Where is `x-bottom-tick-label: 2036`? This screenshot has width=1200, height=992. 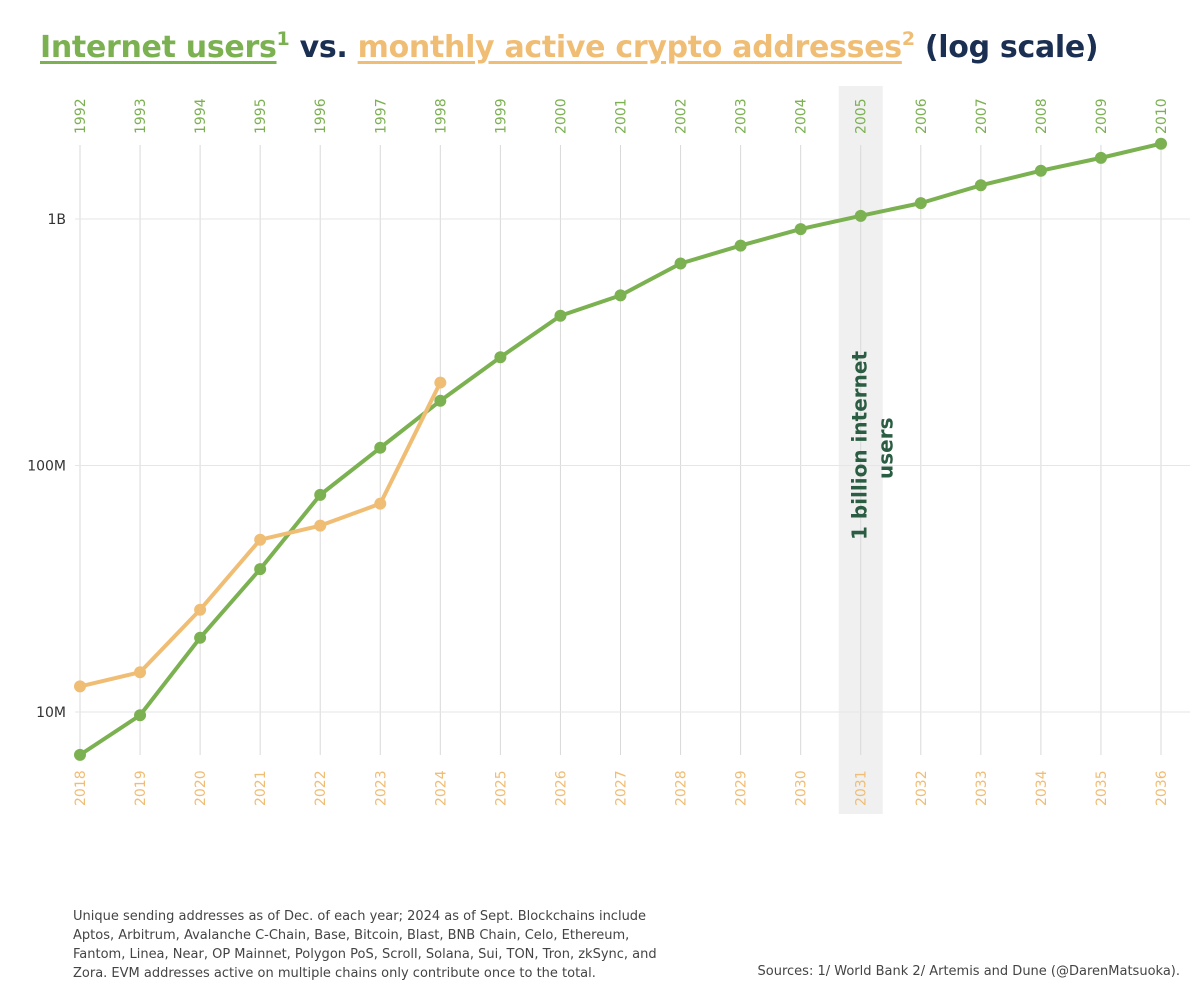 x-bottom-tick-label: 2036 is located at coordinates (1162, 788).